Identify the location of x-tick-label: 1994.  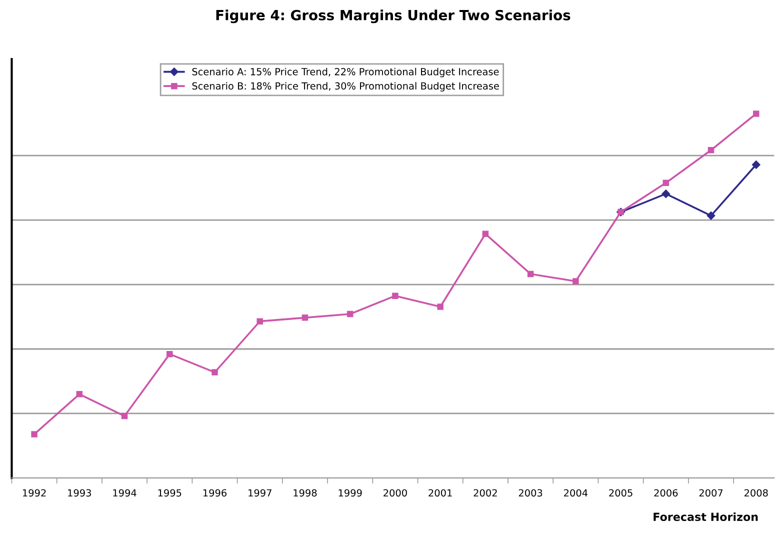
(124, 493).